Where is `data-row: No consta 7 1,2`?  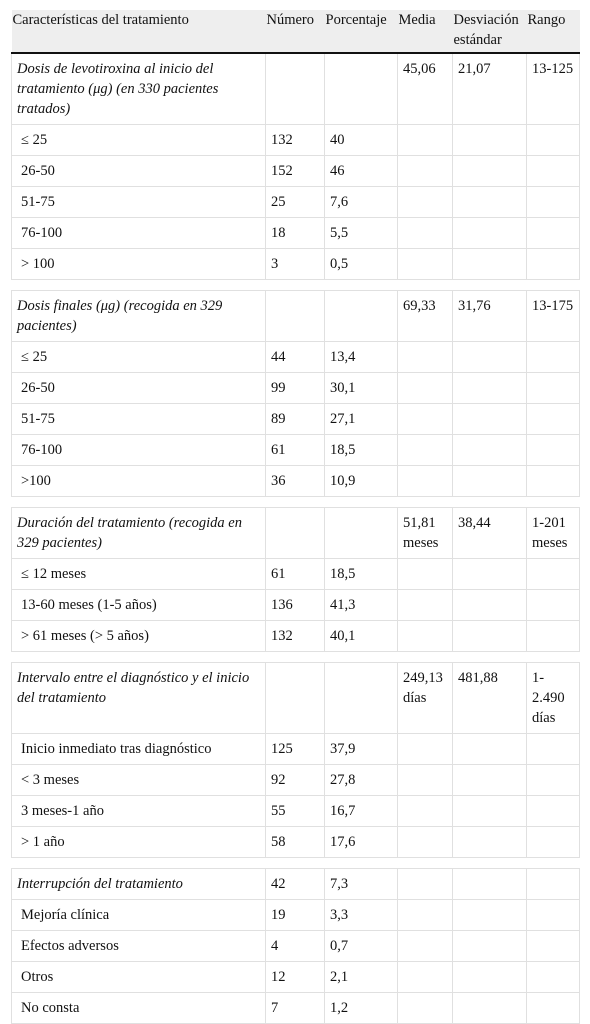 data-row: No consta 7 1,2 is located at coordinates (295, 1008).